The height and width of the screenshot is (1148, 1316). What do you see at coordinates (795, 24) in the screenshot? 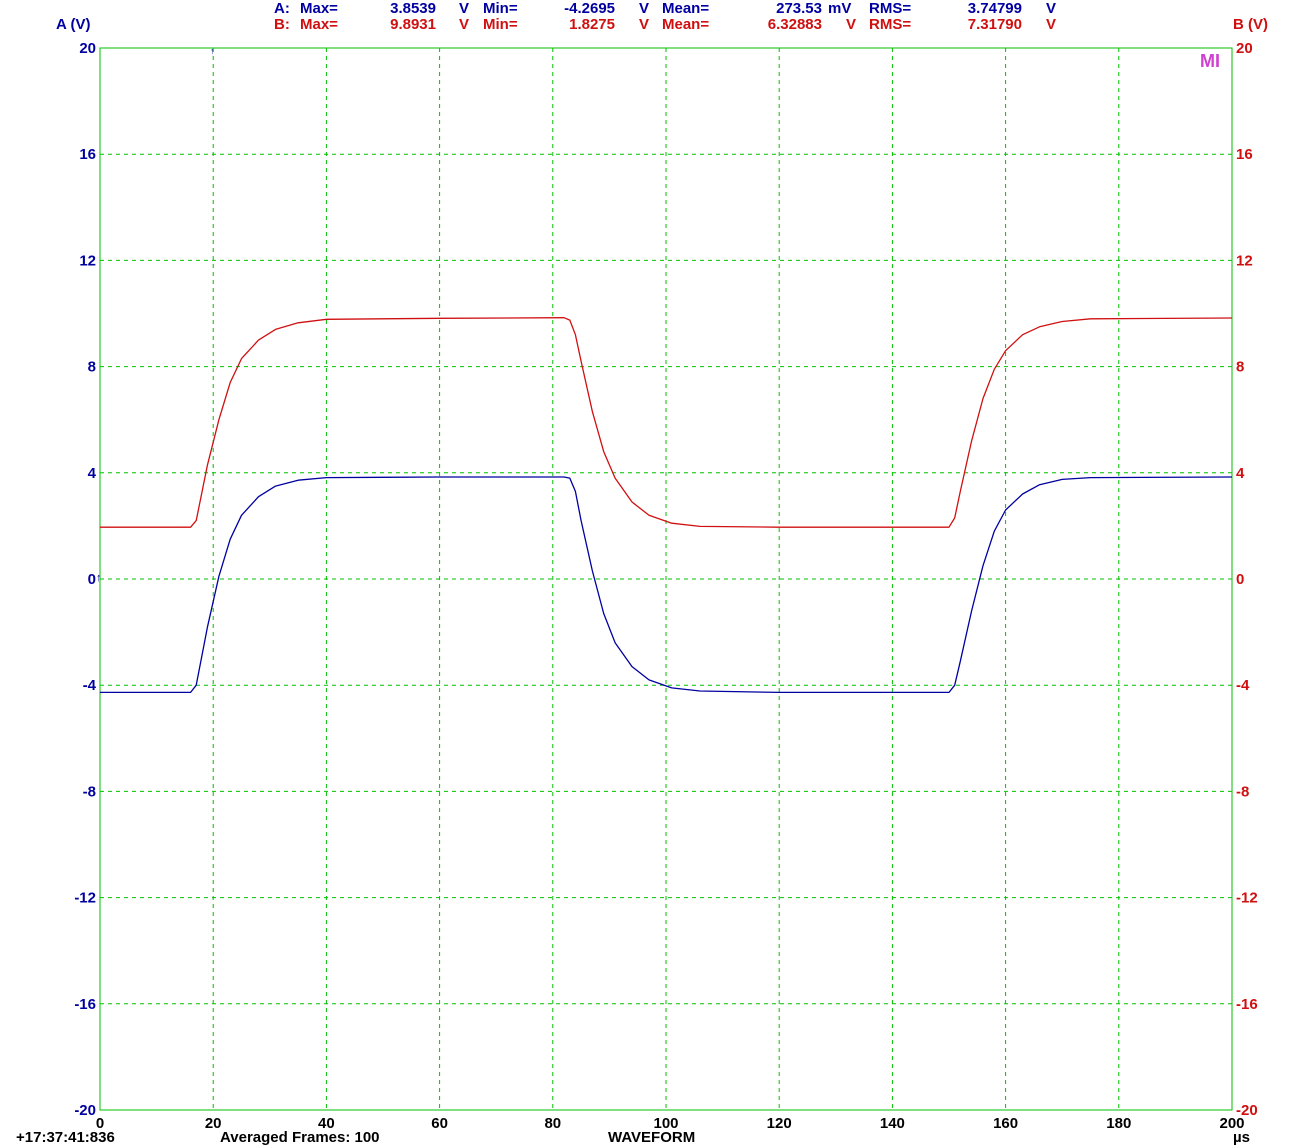
I see `channel-b-mean-value: 6.32883` at bounding box center [795, 24].